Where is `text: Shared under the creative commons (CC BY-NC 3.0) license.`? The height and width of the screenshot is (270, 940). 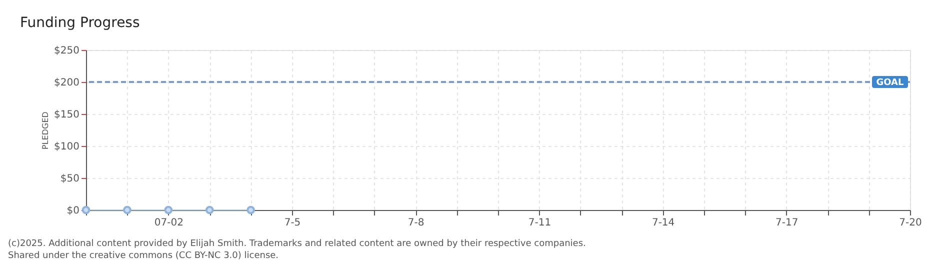 text: Shared under the creative commons (CC BY-NC 3.0) license. is located at coordinates (143, 256).